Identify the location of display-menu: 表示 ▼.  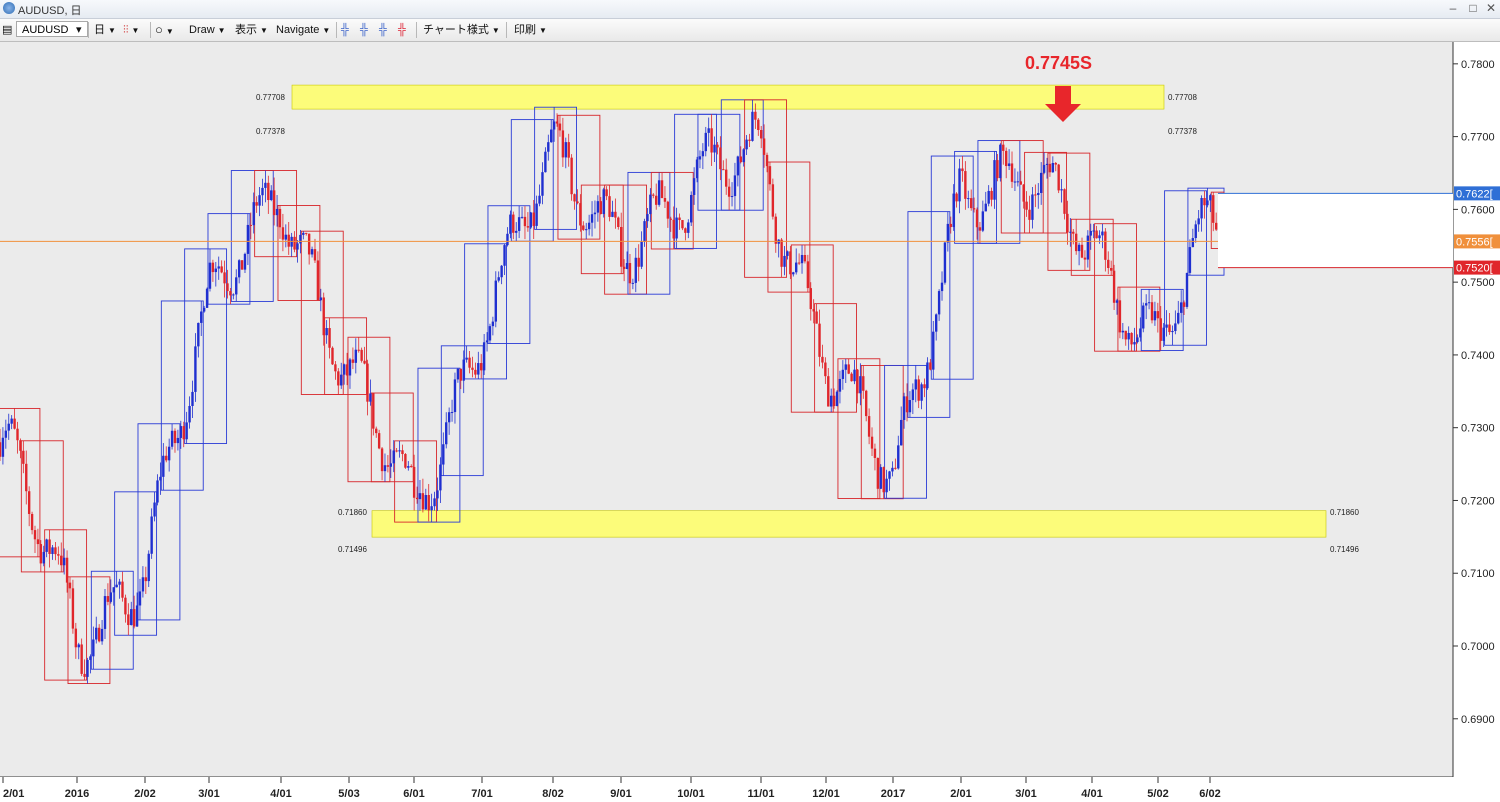
(251, 30).